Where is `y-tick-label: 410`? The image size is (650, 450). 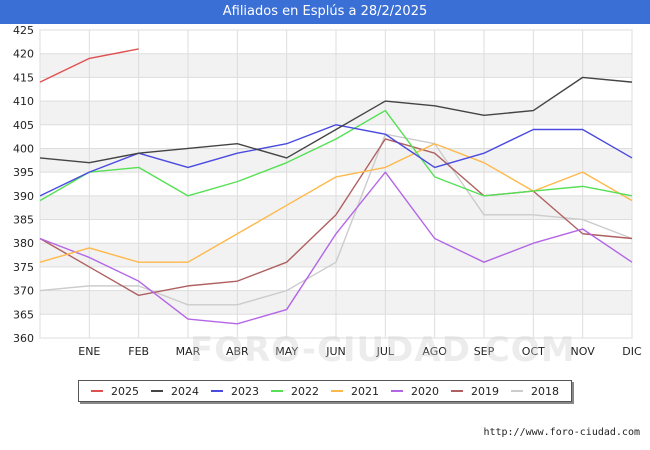 y-tick-label: 410 is located at coordinates (23, 101).